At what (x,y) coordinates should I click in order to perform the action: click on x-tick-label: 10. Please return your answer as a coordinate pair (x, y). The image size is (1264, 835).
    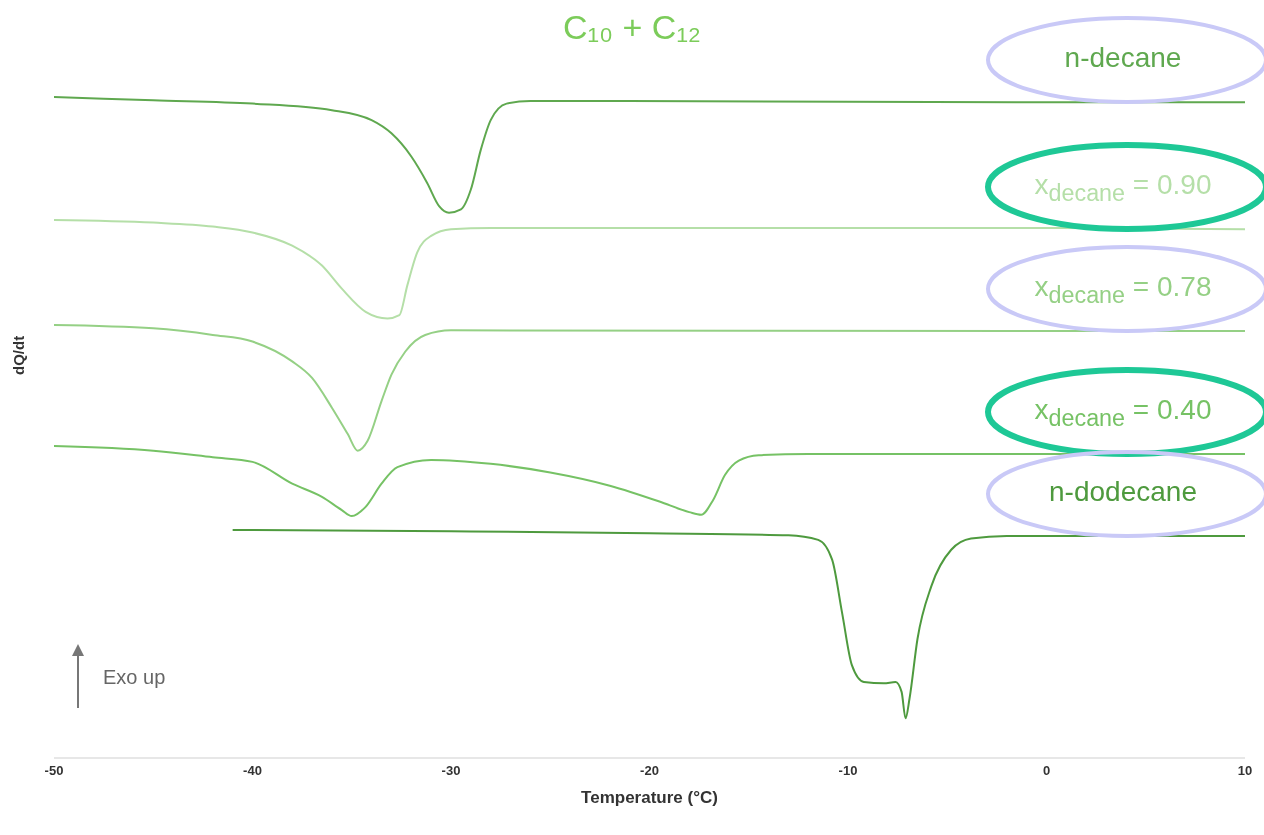
    Looking at the image, I should click on (1245, 771).